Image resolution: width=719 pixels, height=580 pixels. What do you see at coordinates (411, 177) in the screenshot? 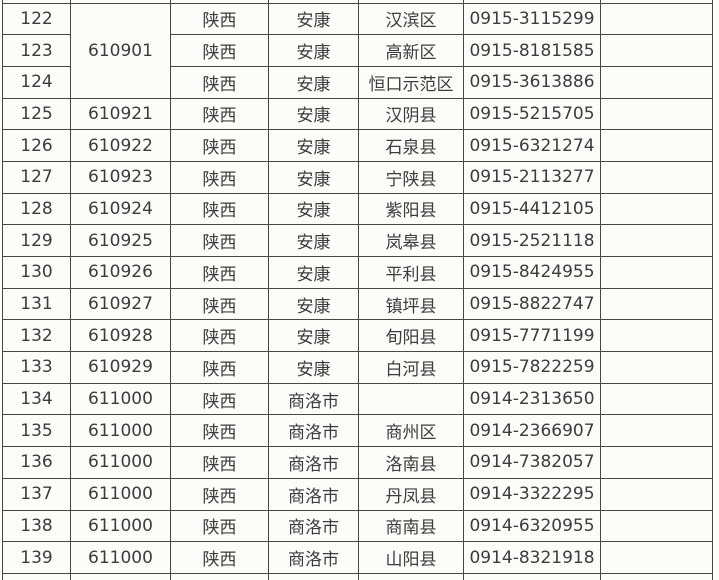
I see `district-cell: 宁陕县` at bounding box center [411, 177].